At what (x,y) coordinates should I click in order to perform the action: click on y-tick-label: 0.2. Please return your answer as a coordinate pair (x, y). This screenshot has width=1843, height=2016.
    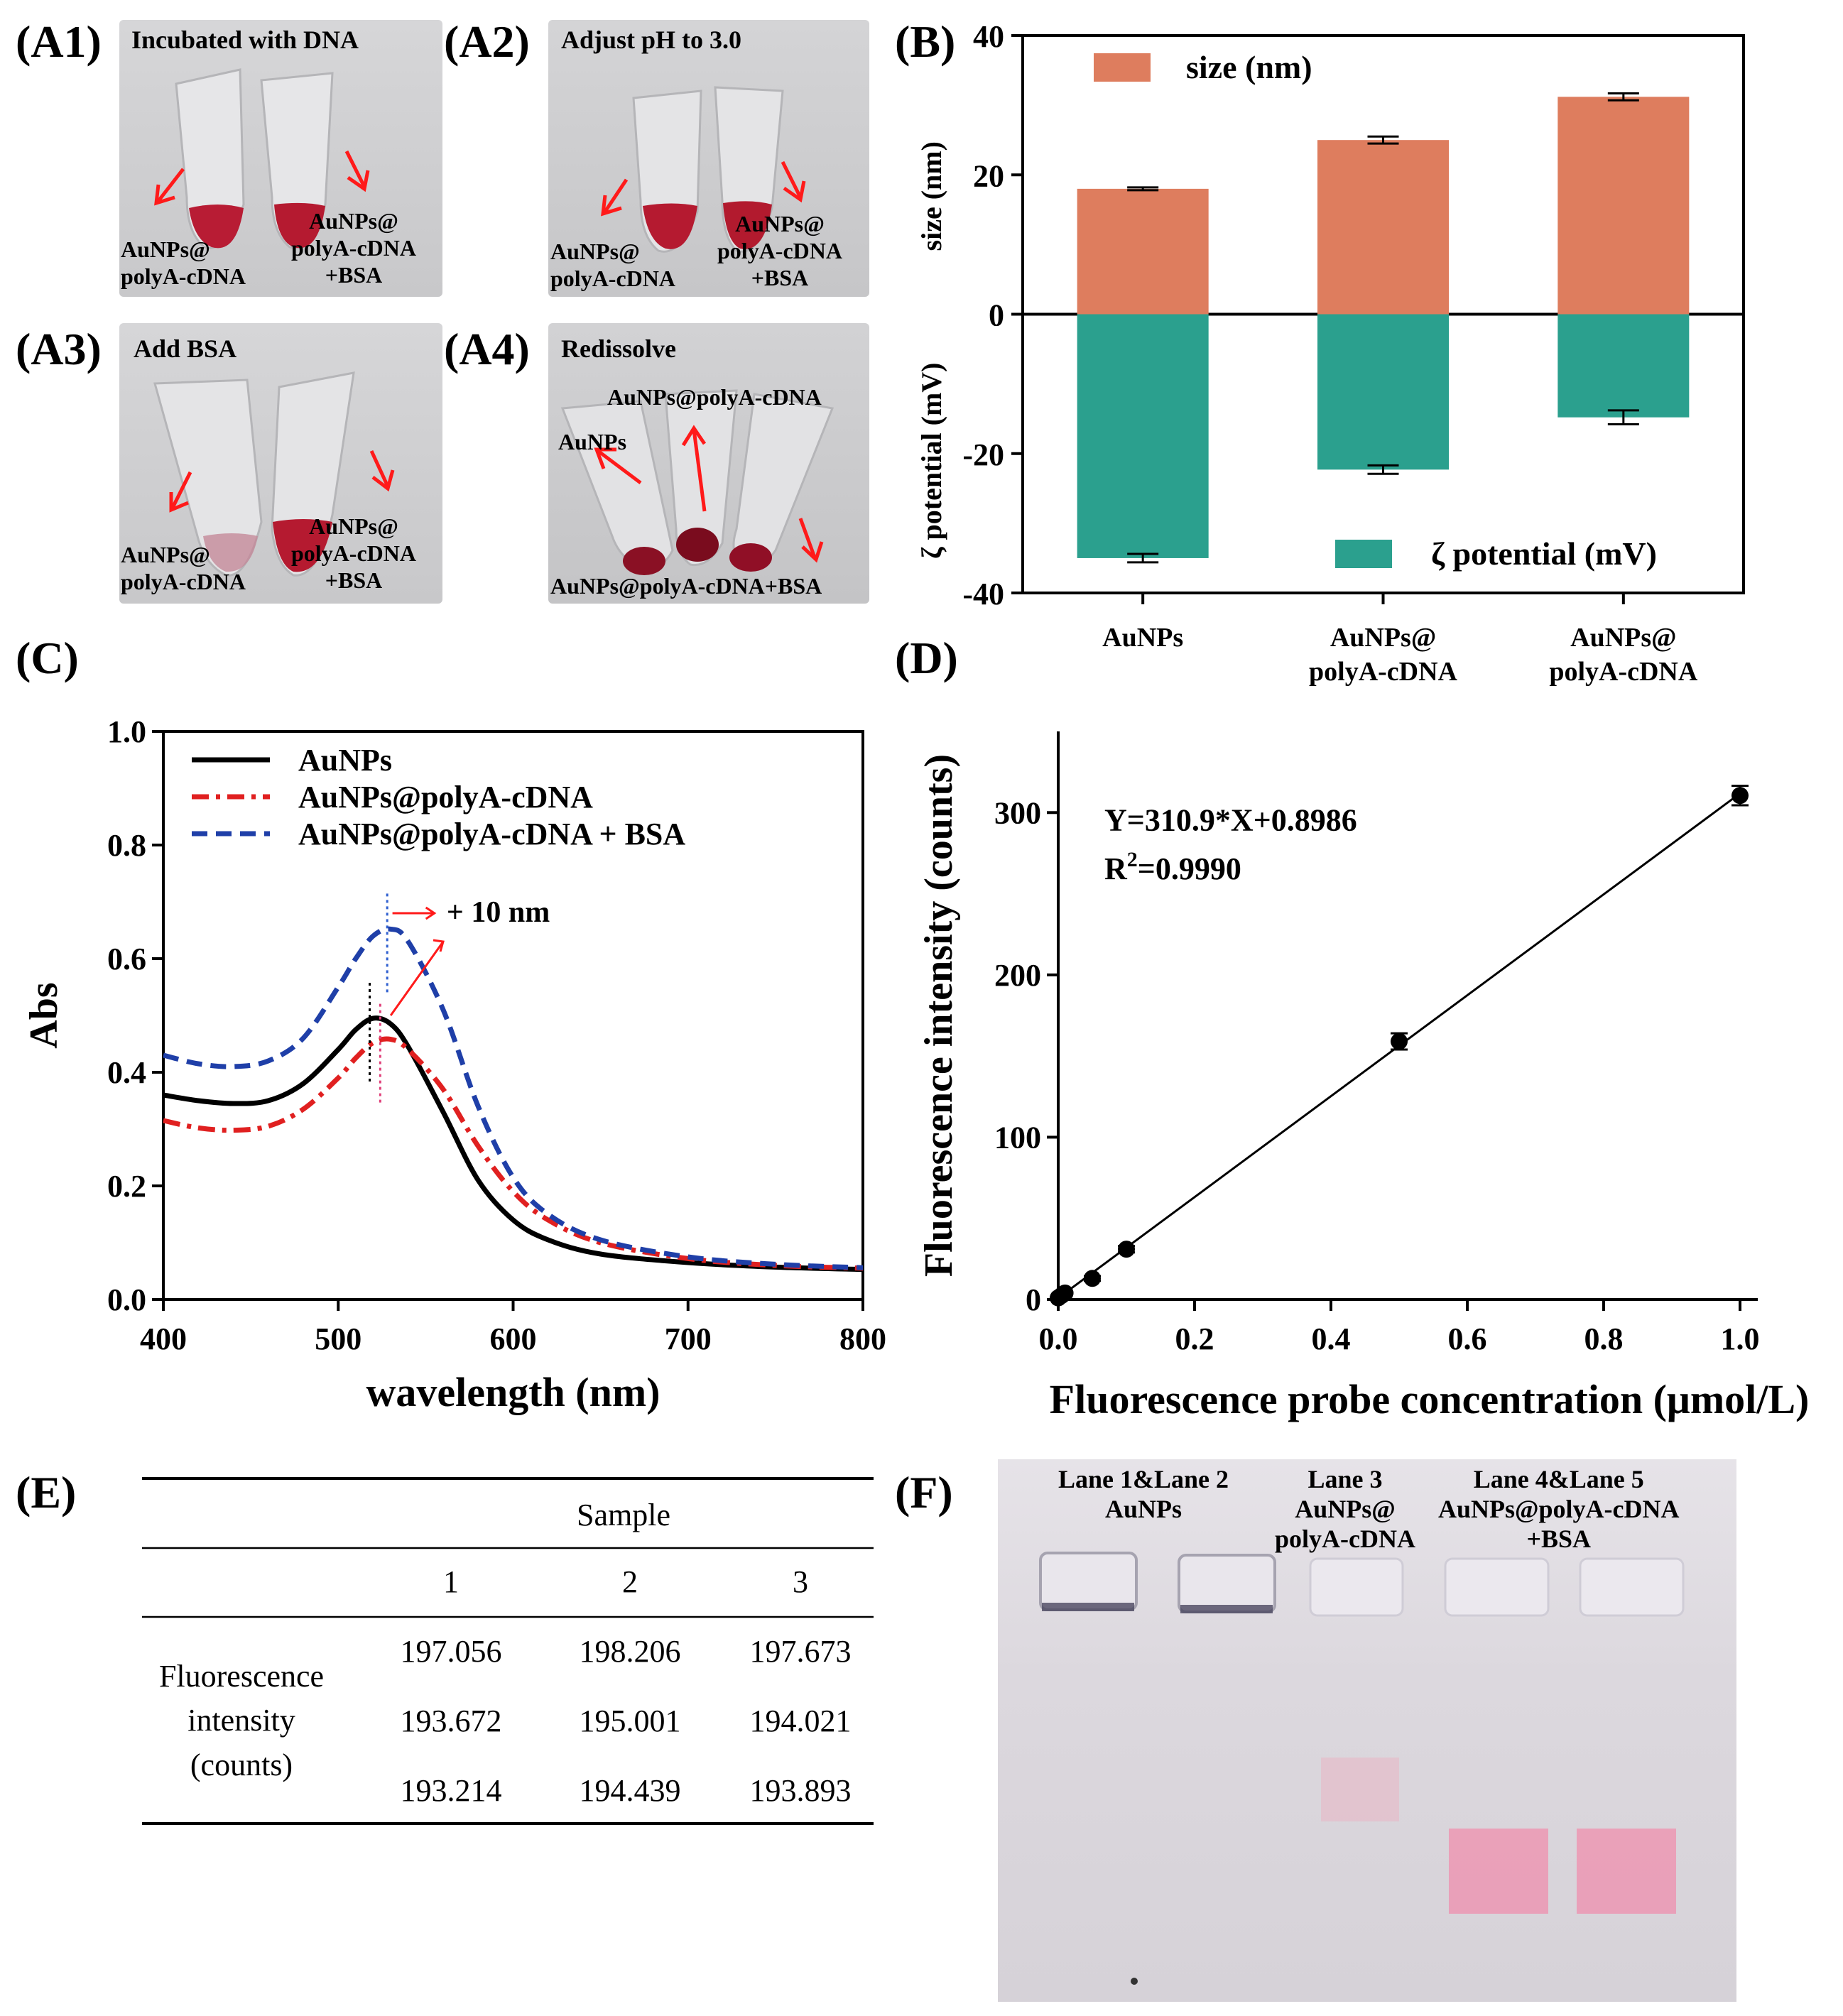
    Looking at the image, I should click on (126, 1186).